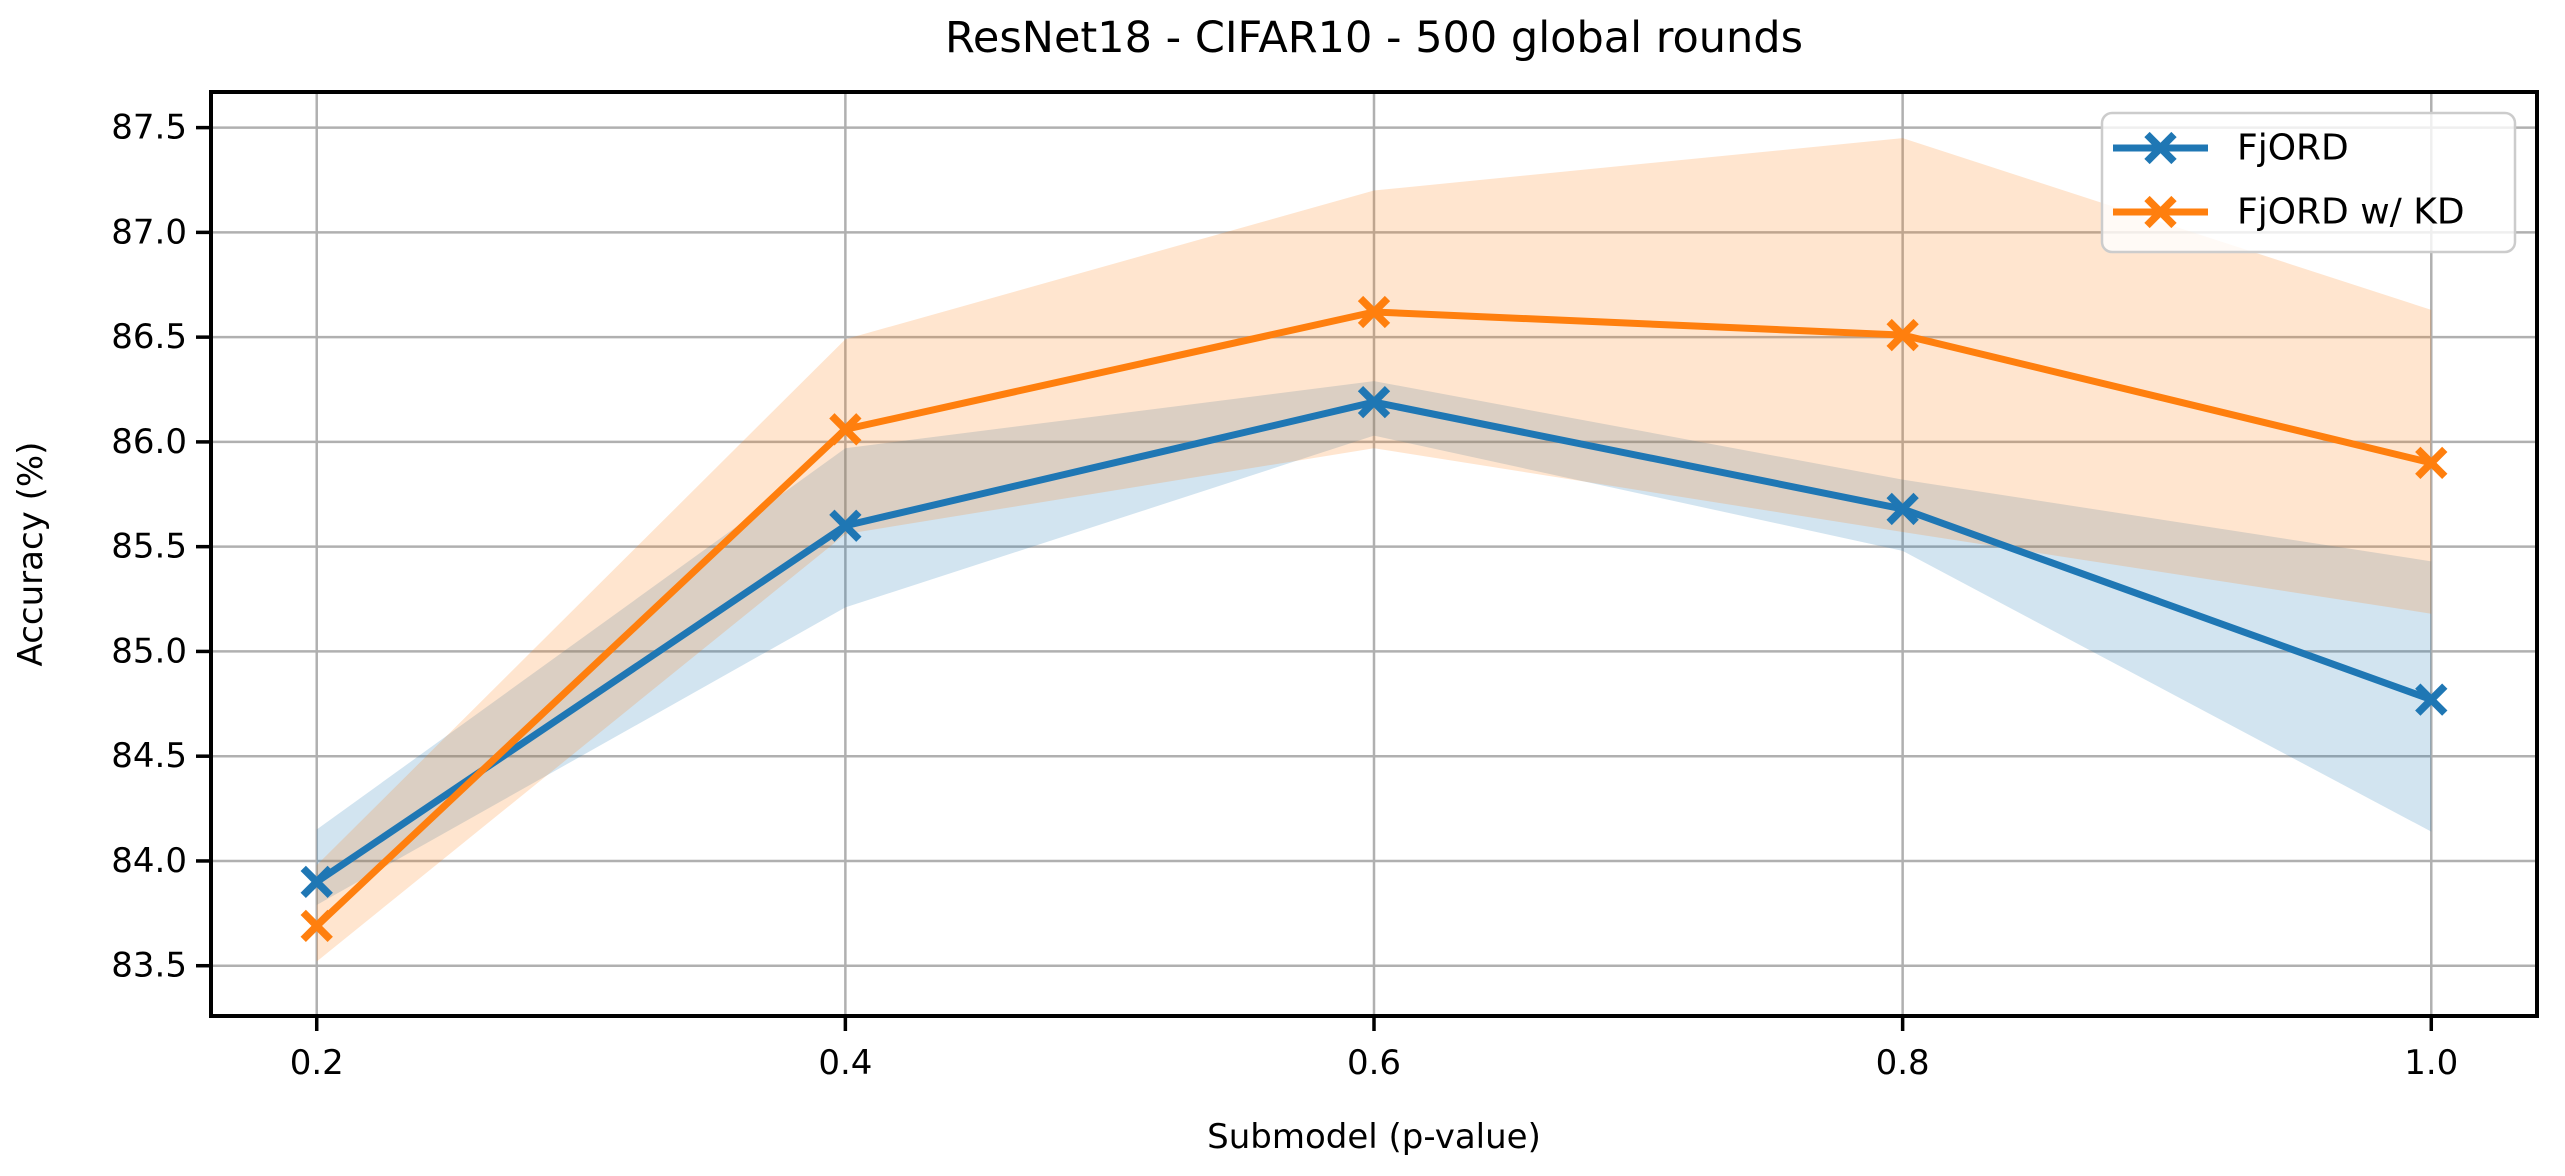 The image size is (2565, 1176). I want to click on y-tick-label: 87.5, so click(149, 128).